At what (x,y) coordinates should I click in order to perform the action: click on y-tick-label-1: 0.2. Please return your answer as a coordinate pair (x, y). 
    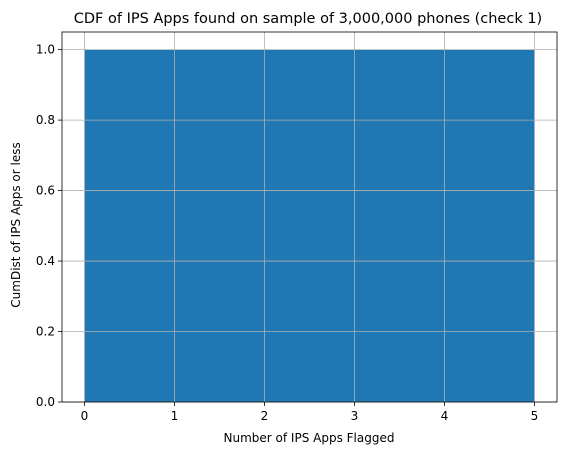
    Looking at the image, I should click on (45, 332).